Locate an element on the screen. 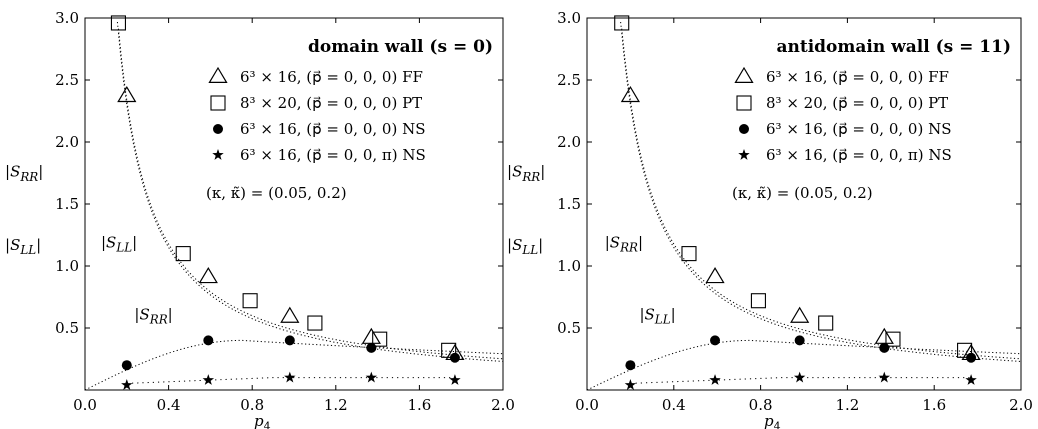 Image resolution: width=1038 pixels, height=429 pixels. chart-title: domain wall (s = 0) is located at coordinates (400, 47).